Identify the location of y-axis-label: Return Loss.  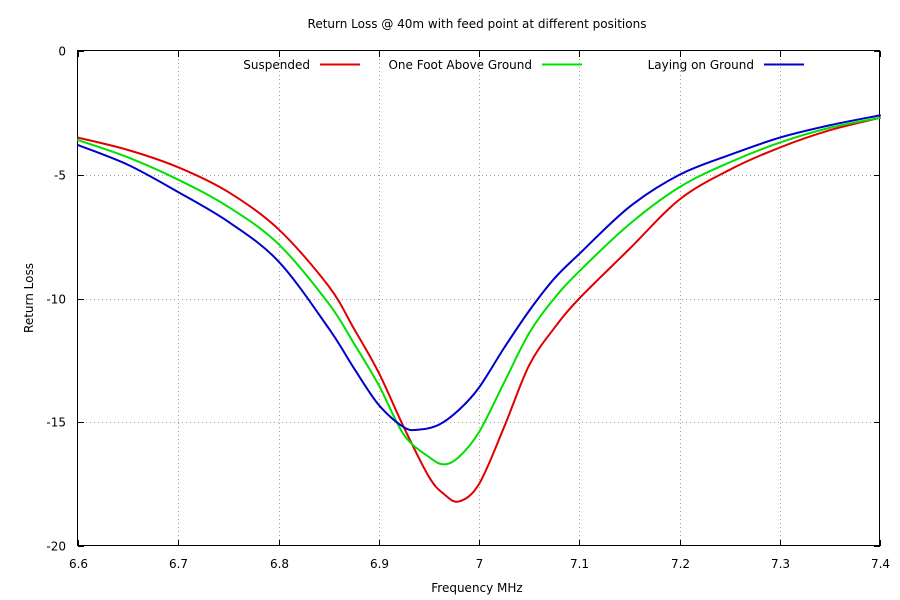
(29, 298).